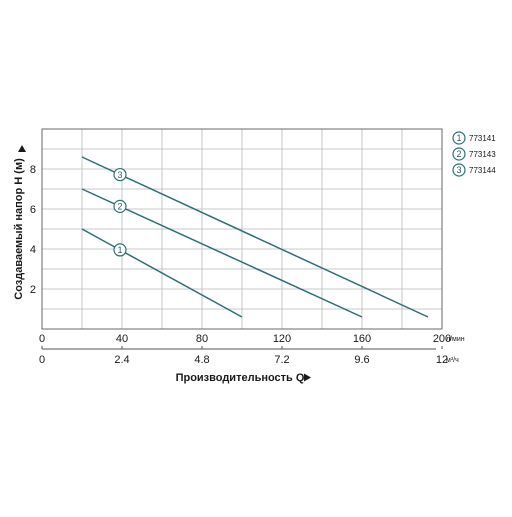 The height and width of the screenshot is (517, 512). Describe the element at coordinates (361, 360) in the screenshot. I see `x-secondary-tick-label: 9.6` at that location.